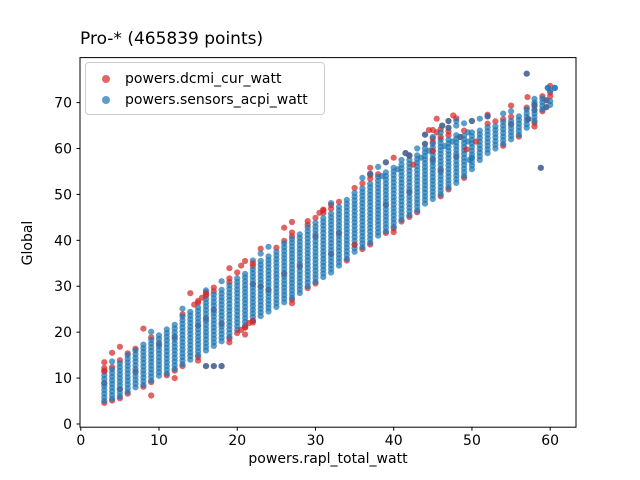  Describe the element at coordinates (63, 379) in the screenshot. I see `y-tick-label: 10` at that location.